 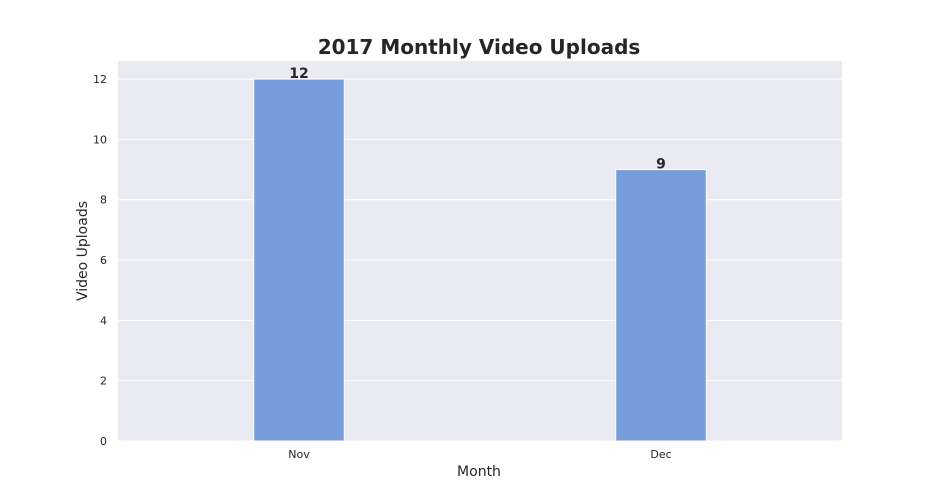 What do you see at coordinates (477, 119) in the screenshot?
I see `data-labels: 12 9` at bounding box center [477, 119].